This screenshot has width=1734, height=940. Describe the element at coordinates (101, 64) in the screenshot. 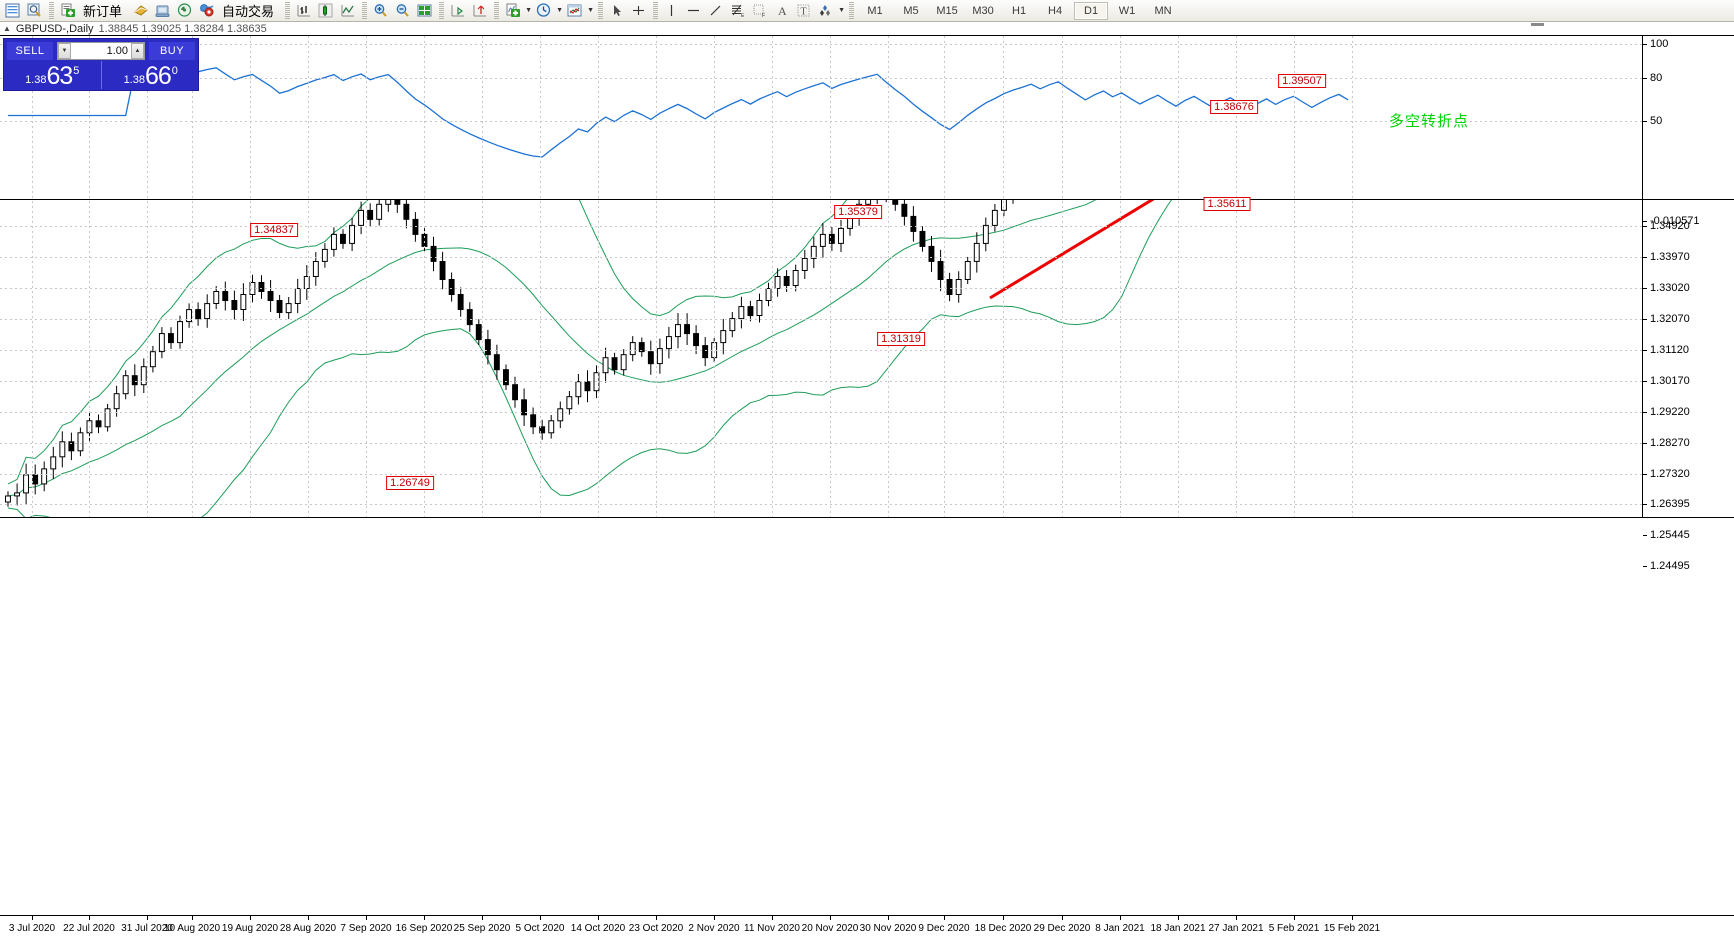

I see `one-click-trading-panel: SELL ▼ 1.00 ▲ BUY 1.38 63 5 1.38 66 0` at that location.